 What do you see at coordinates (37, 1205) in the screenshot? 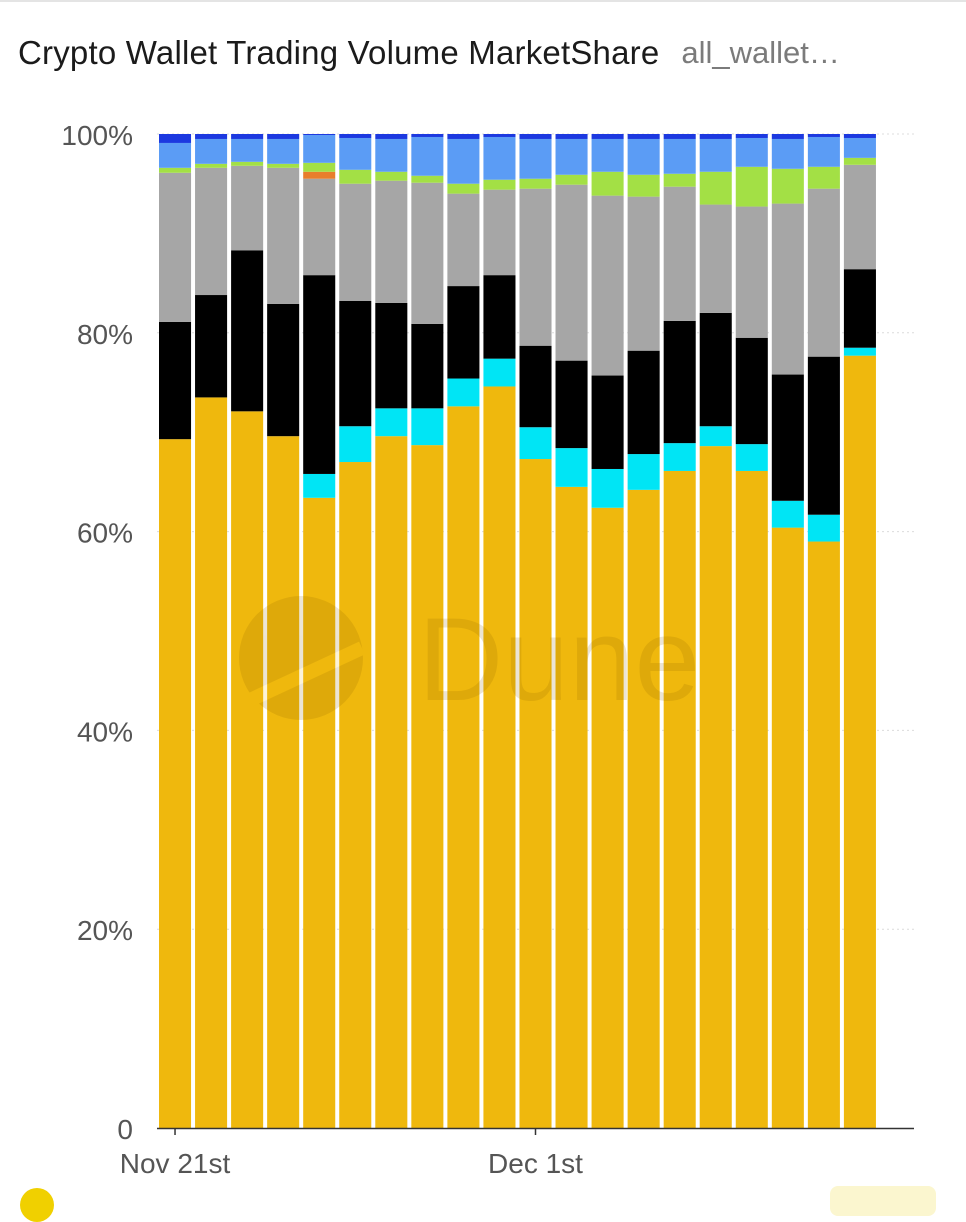
I see `footer-avatar` at bounding box center [37, 1205].